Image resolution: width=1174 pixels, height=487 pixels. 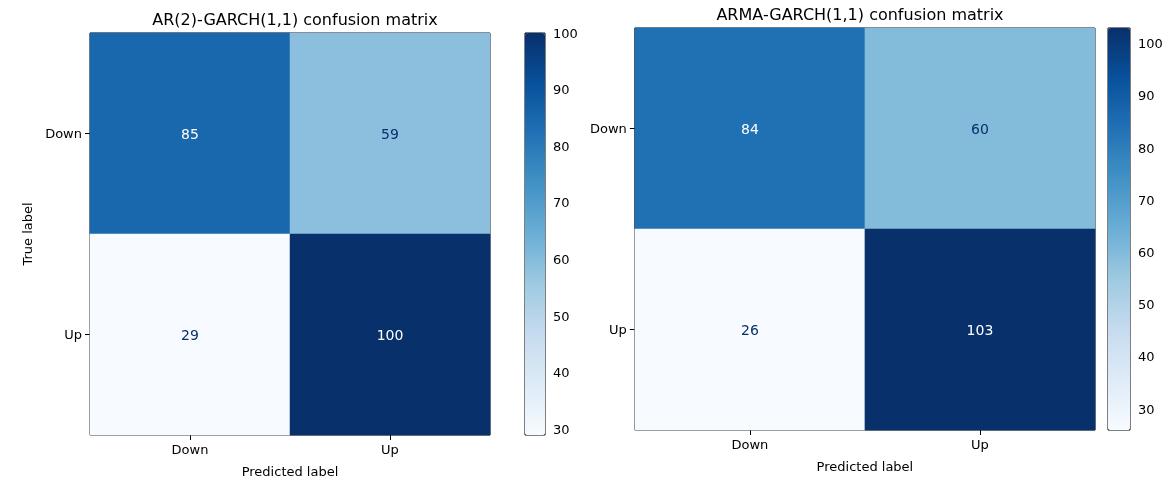 I want to click on data-label: 29, so click(x=190, y=334).